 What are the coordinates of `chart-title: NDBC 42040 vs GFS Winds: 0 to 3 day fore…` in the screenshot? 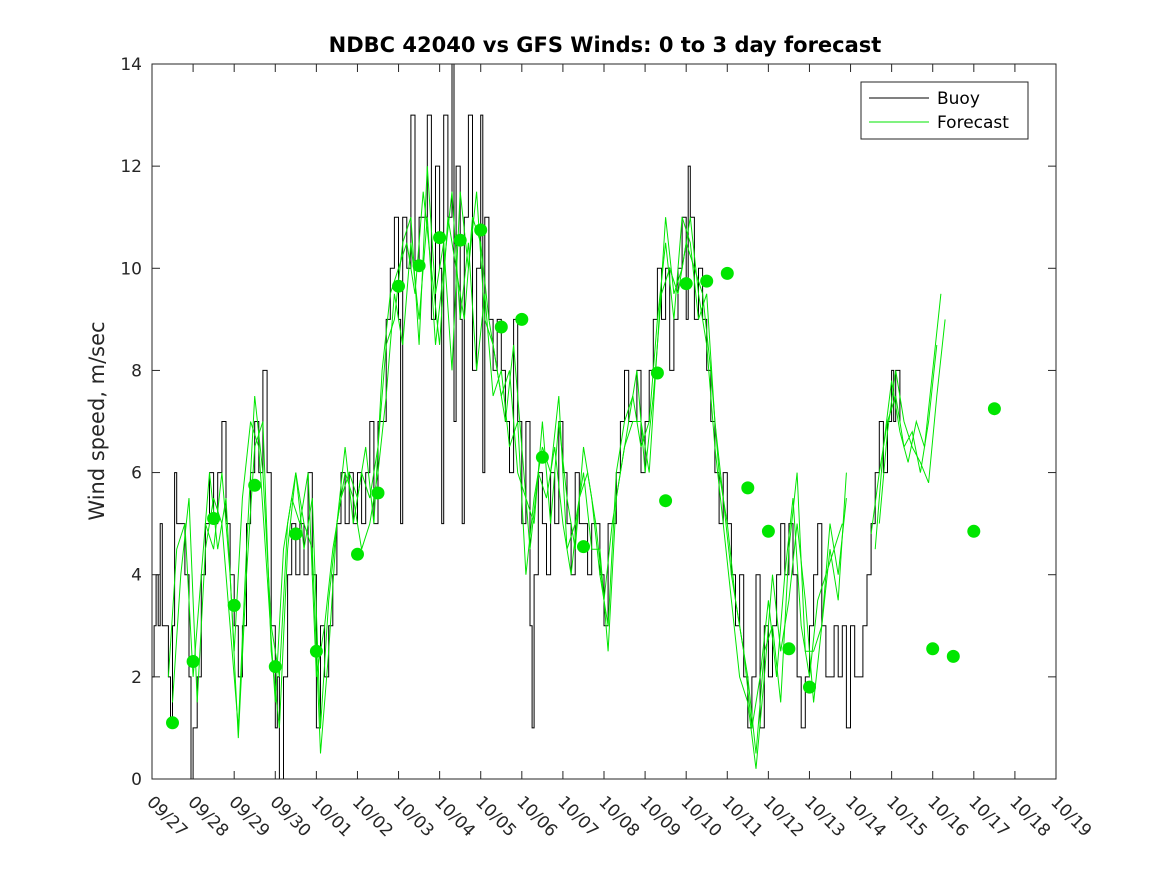 It's located at (605, 45).